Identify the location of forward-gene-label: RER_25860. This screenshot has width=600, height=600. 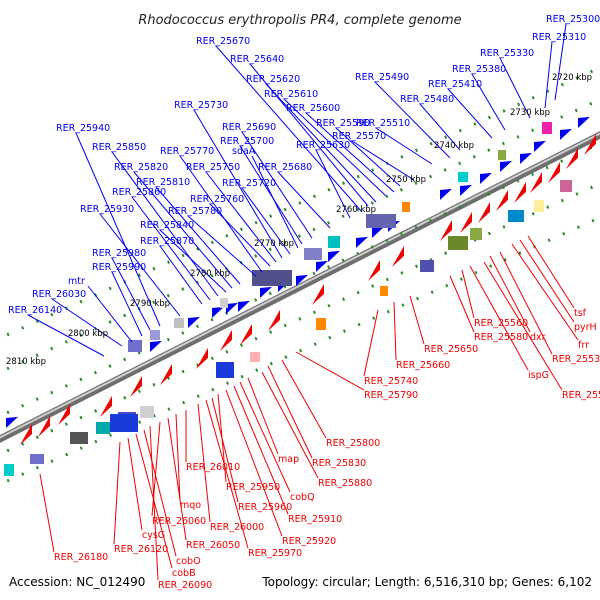
(139, 192).